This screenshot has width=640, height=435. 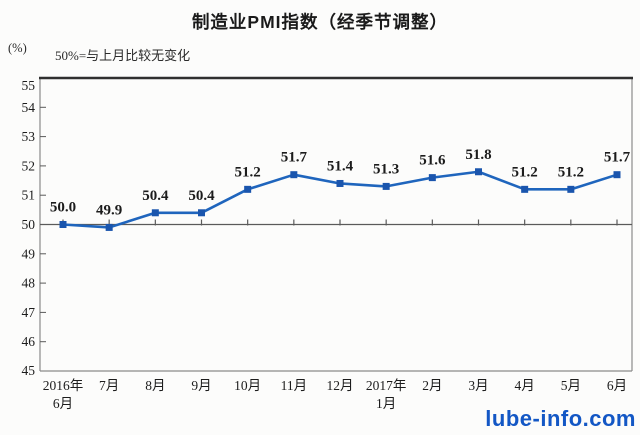 What do you see at coordinates (29, 195) in the screenshot?
I see `y-tick-label: 51` at bounding box center [29, 195].